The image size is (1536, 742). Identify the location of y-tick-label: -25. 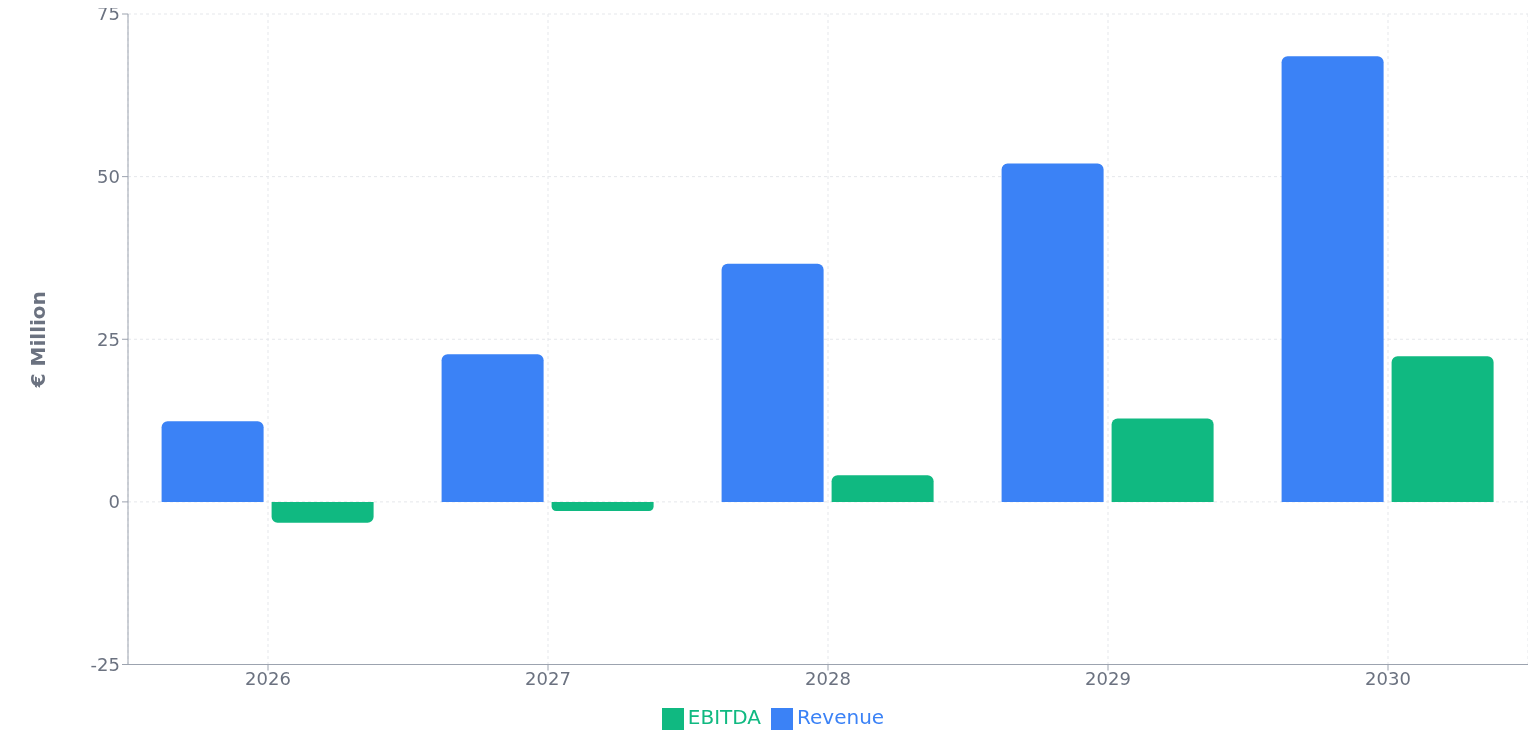
(105, 664).